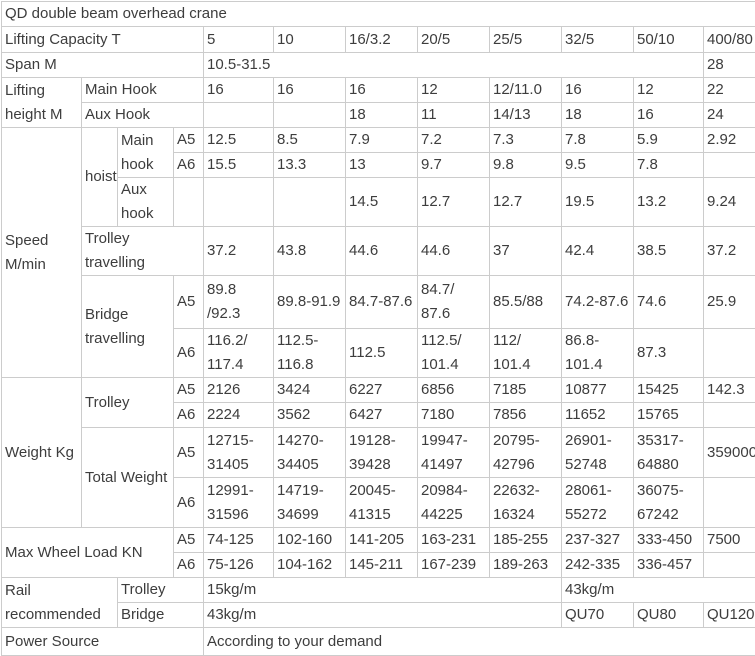 This screenshot has width=755, height=656. What do you see at coordinates (454, 251) in the screenshot?
I see `trolley-travel-value: 44.6` at bounding box center [454, 251].